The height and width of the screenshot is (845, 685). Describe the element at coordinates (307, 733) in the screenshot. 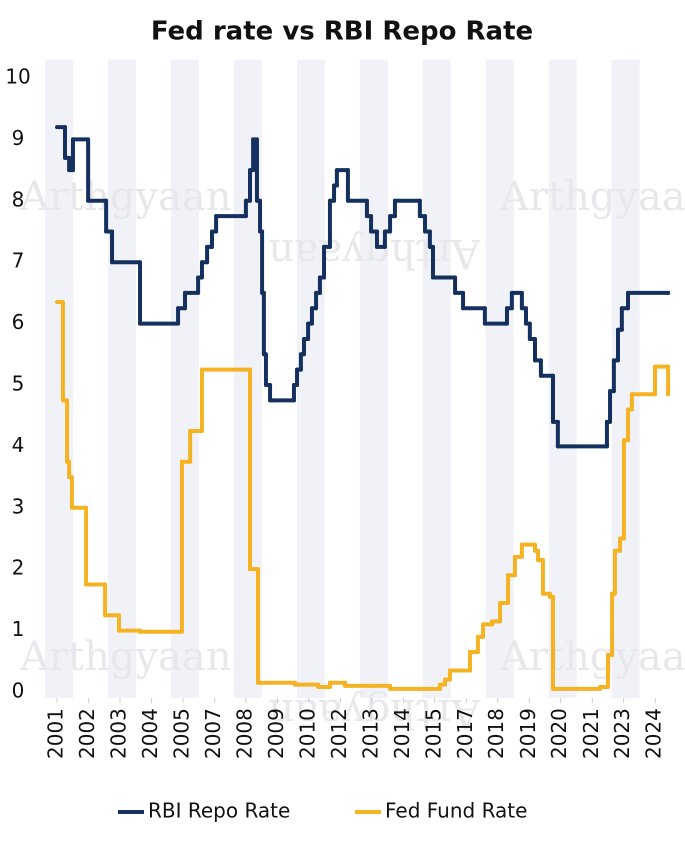

I see `x-tick-label: 2010` at that location.